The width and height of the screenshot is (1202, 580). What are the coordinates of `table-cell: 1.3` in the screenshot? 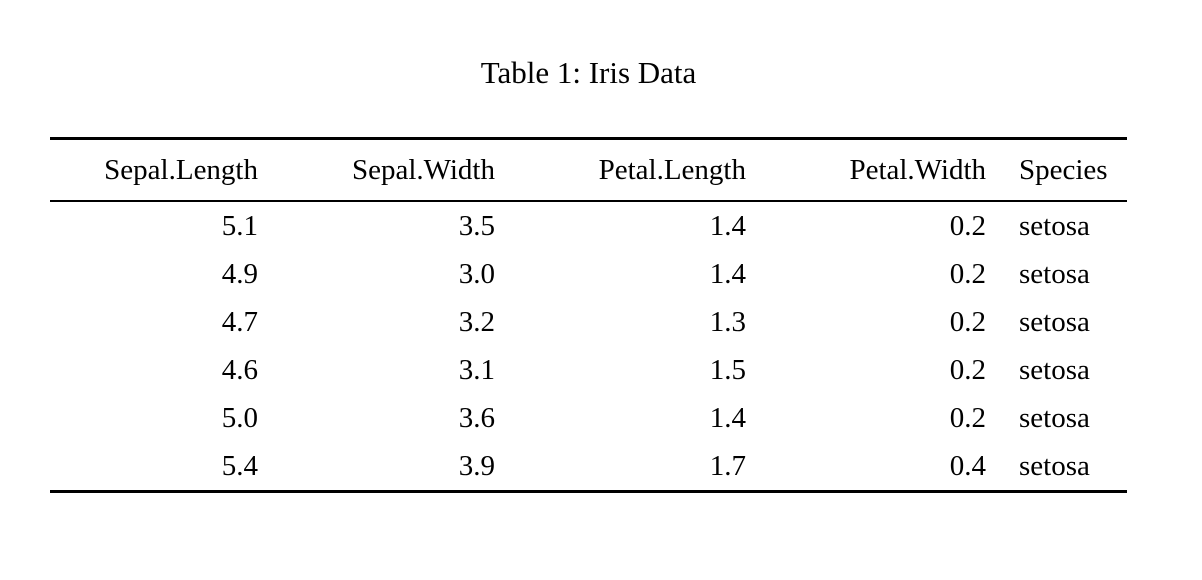 It's located at (727, 321).